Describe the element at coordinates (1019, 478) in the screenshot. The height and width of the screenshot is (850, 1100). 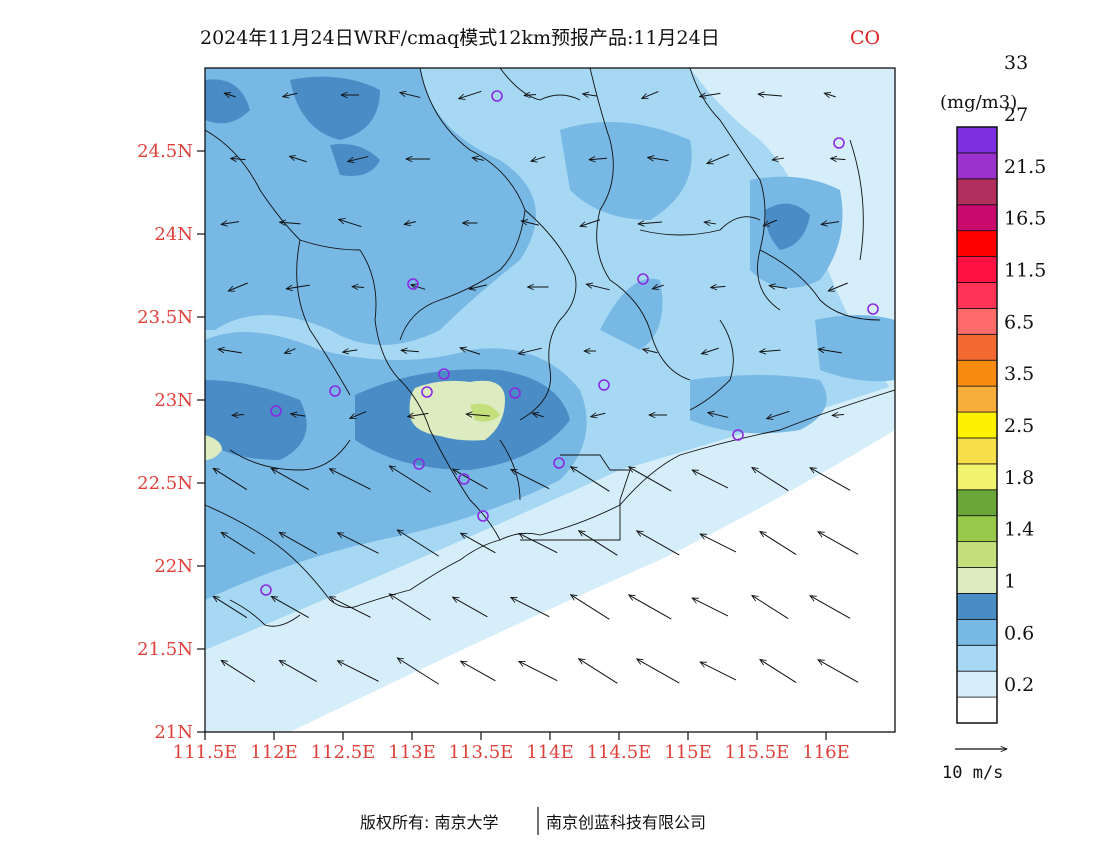
I see `colorbar-label: 1.8` at that location.